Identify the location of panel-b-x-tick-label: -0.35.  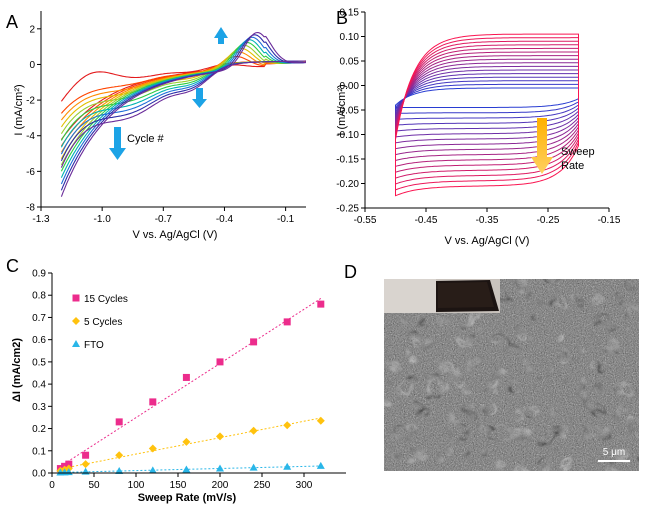
(487, 220).